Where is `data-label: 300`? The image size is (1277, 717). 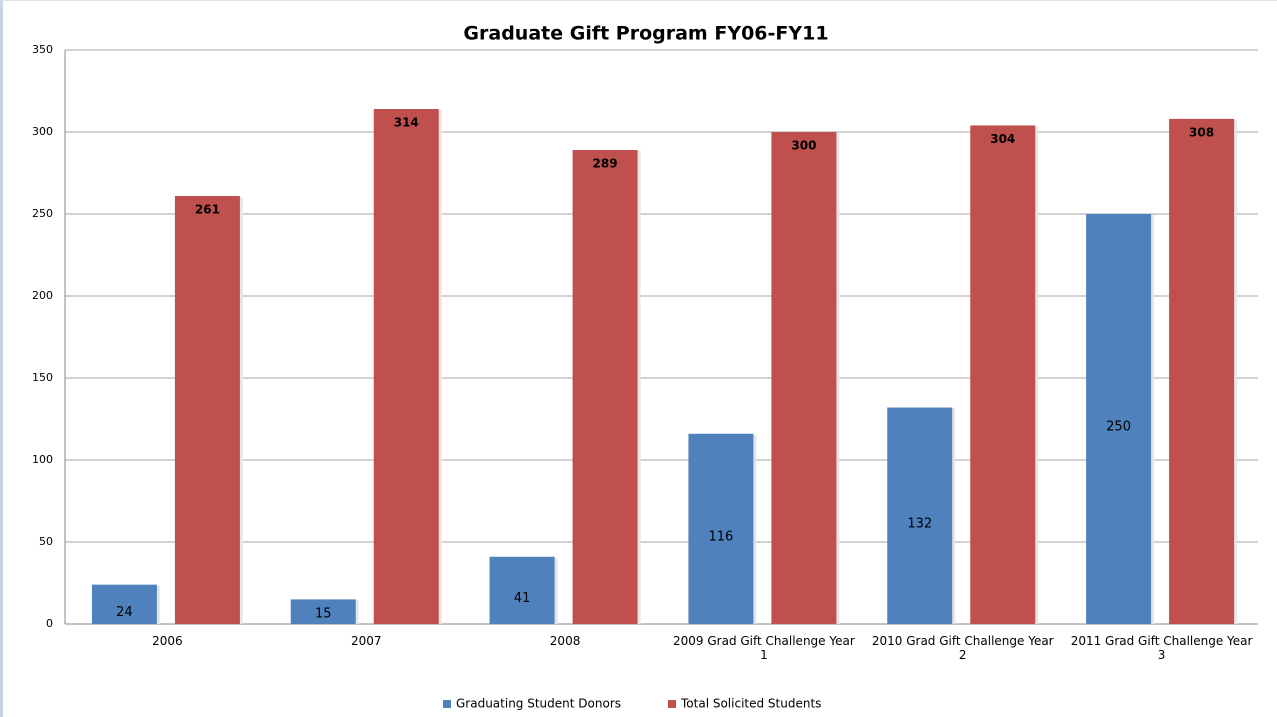
data-label: 300 is located at coordinates (803, 146).